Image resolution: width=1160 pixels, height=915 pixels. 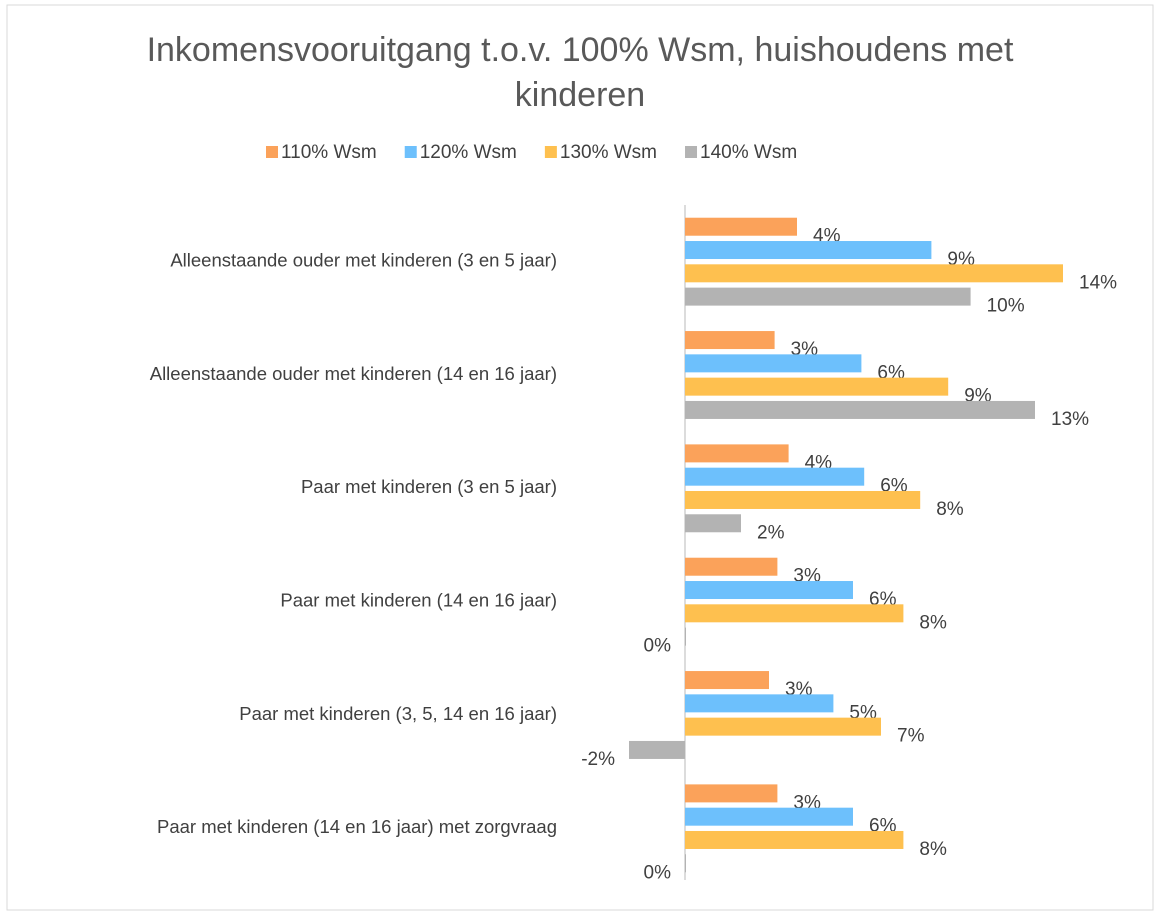 I want to click on value-label: 7%, so click(x=911, y=736).